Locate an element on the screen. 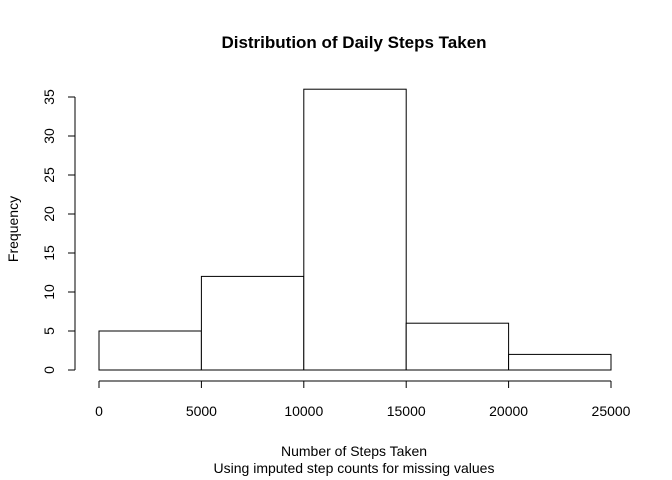  x-tick-label: 5000 is located at coordinates (201, 411).